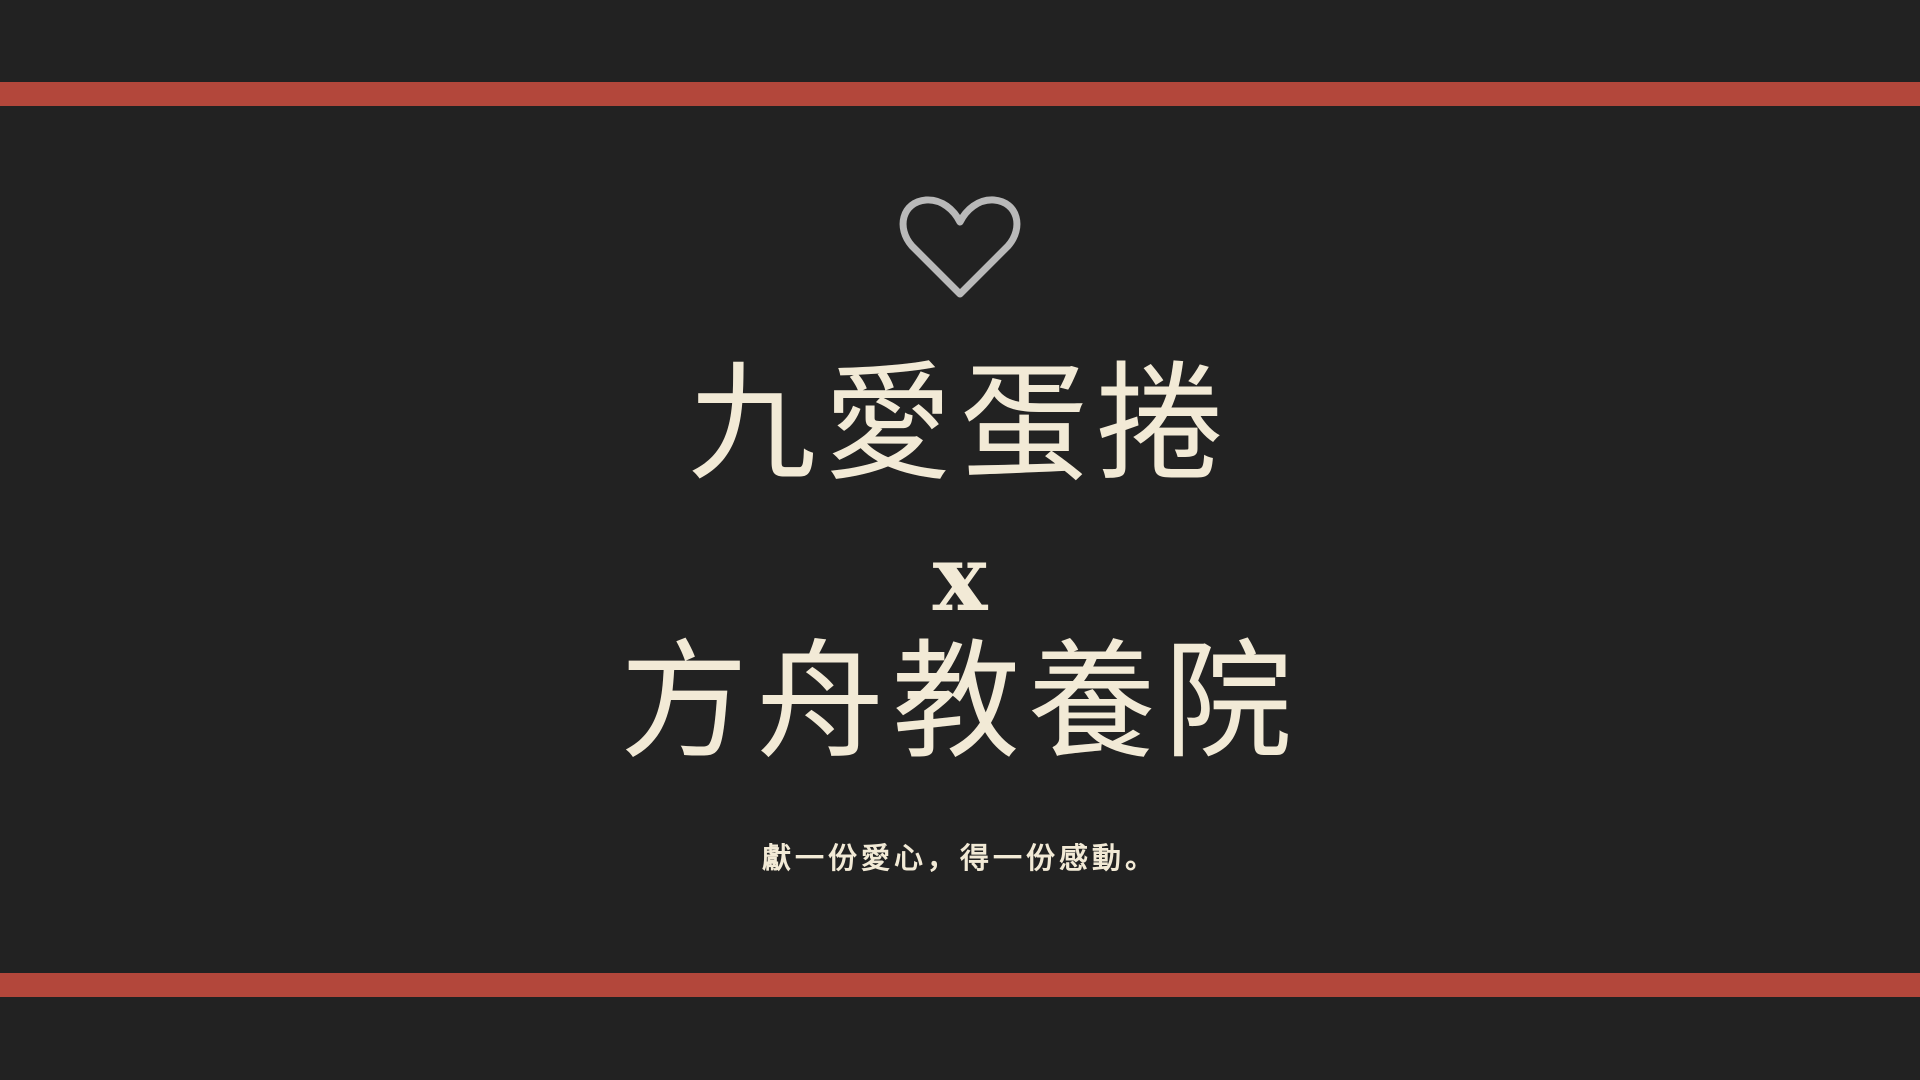  Describe the element at coordinates (960, 247) in the screenshot. I see `heart-icon` at that location.